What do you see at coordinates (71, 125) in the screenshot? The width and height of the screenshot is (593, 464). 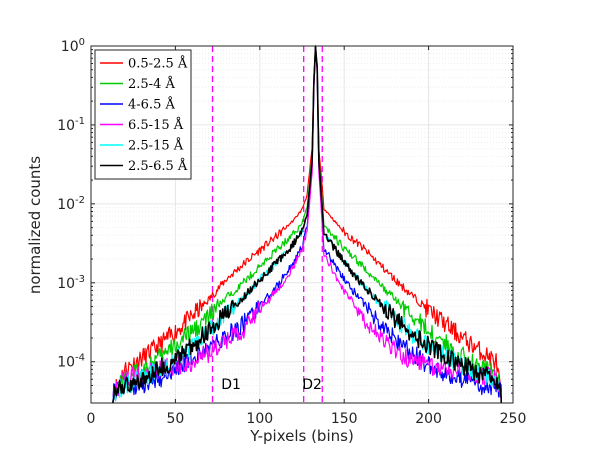 I see `y-tick-label: 10⁻¹` at bounding box center [71, 125].